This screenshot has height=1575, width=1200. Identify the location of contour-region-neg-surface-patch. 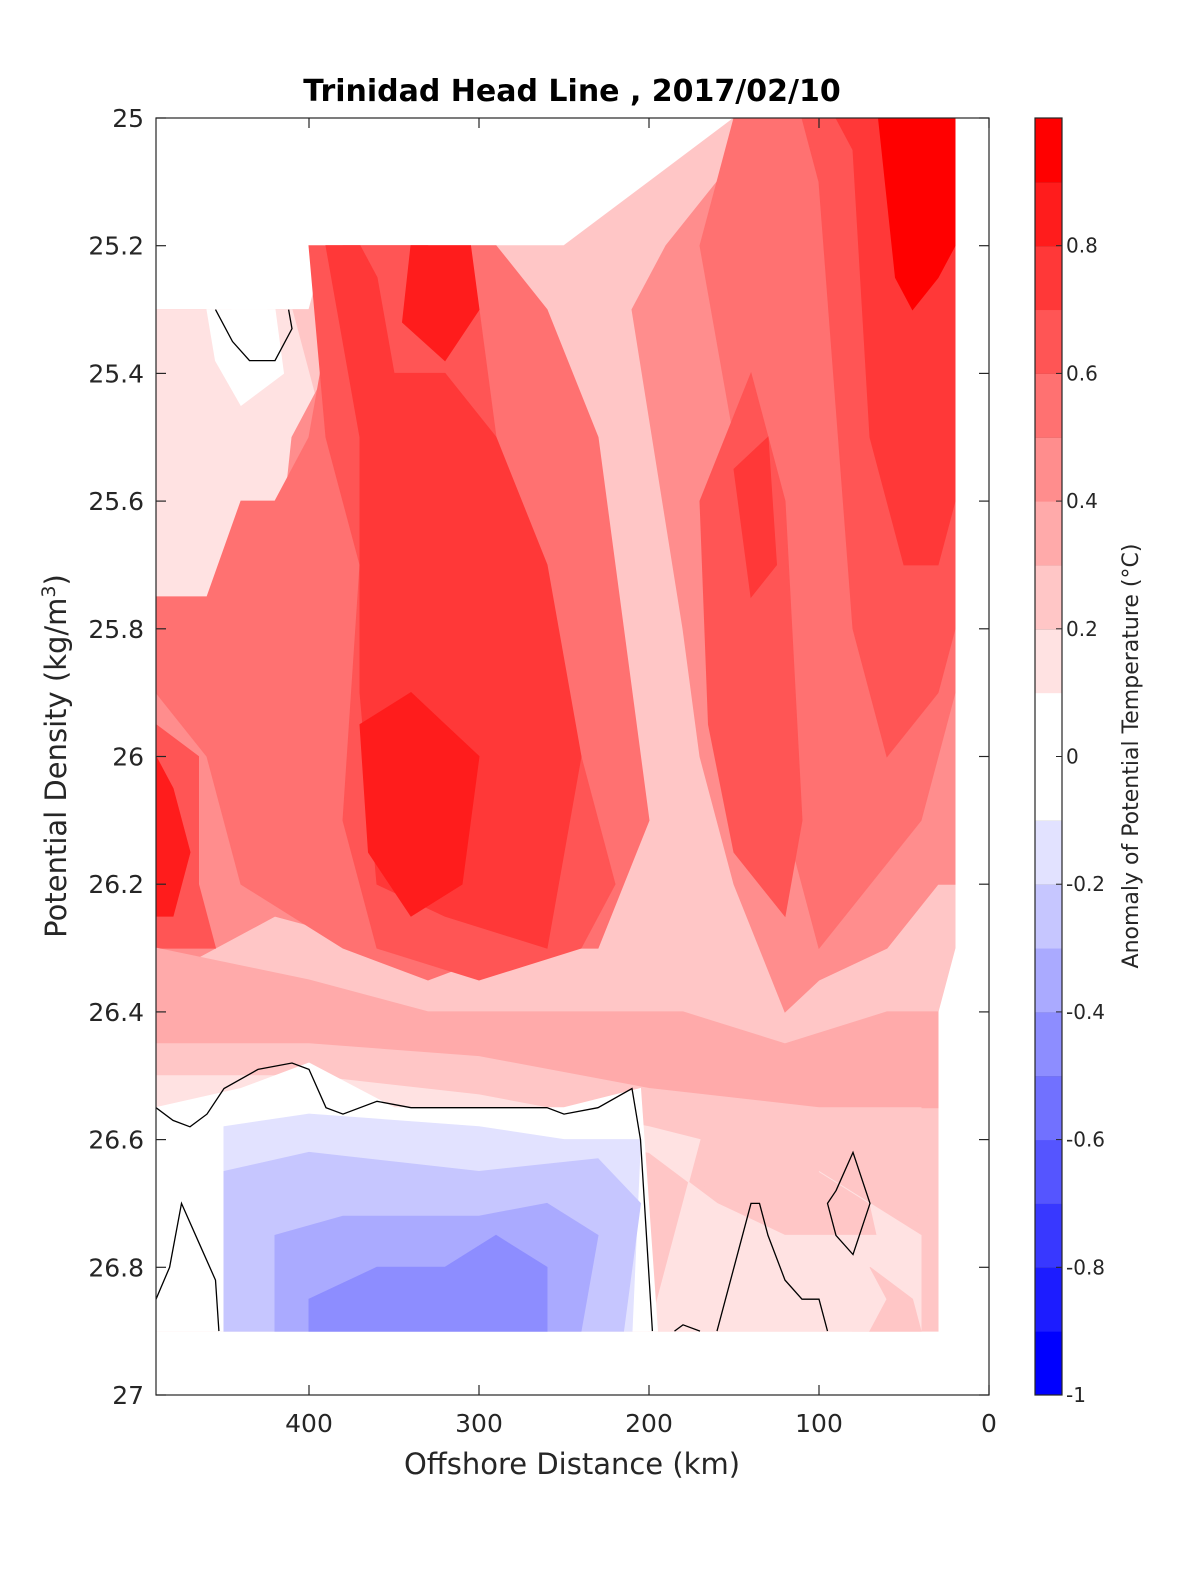
(249, 323).